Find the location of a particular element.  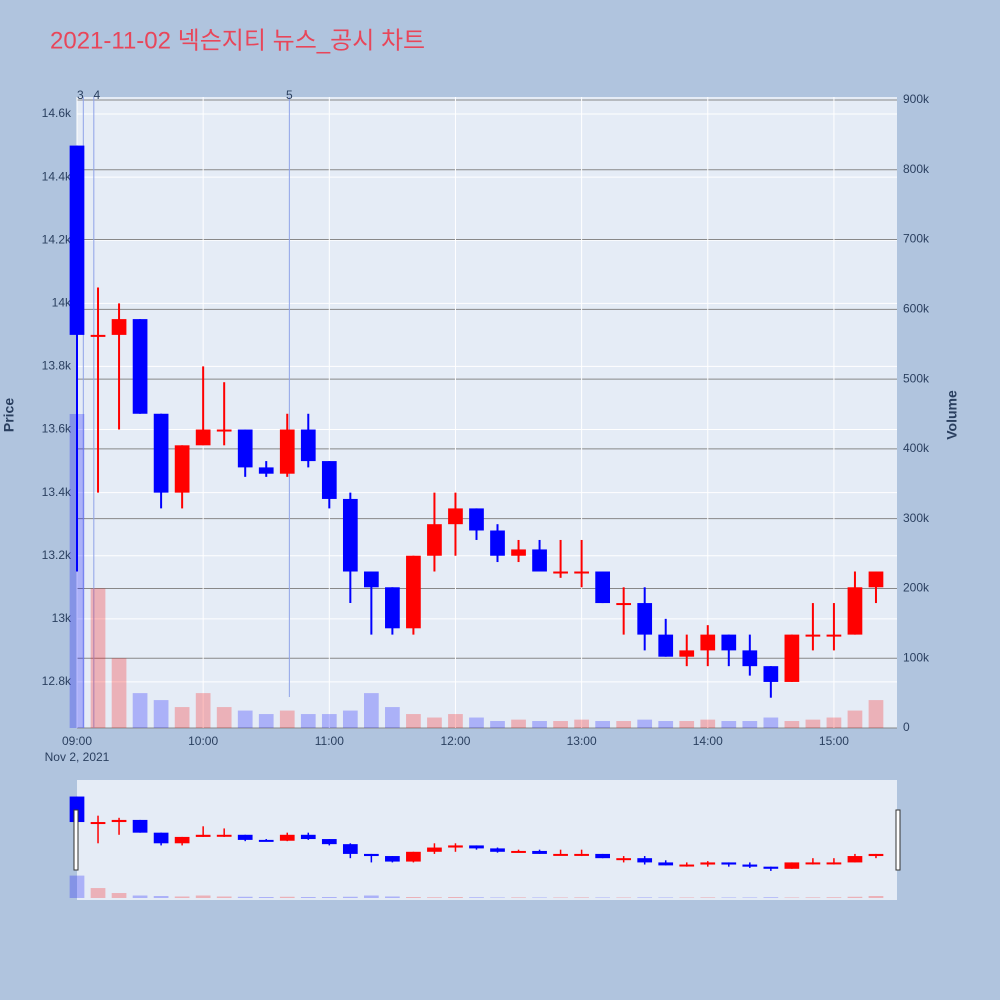

slider-handle-right is located at coordinates (898, 840).